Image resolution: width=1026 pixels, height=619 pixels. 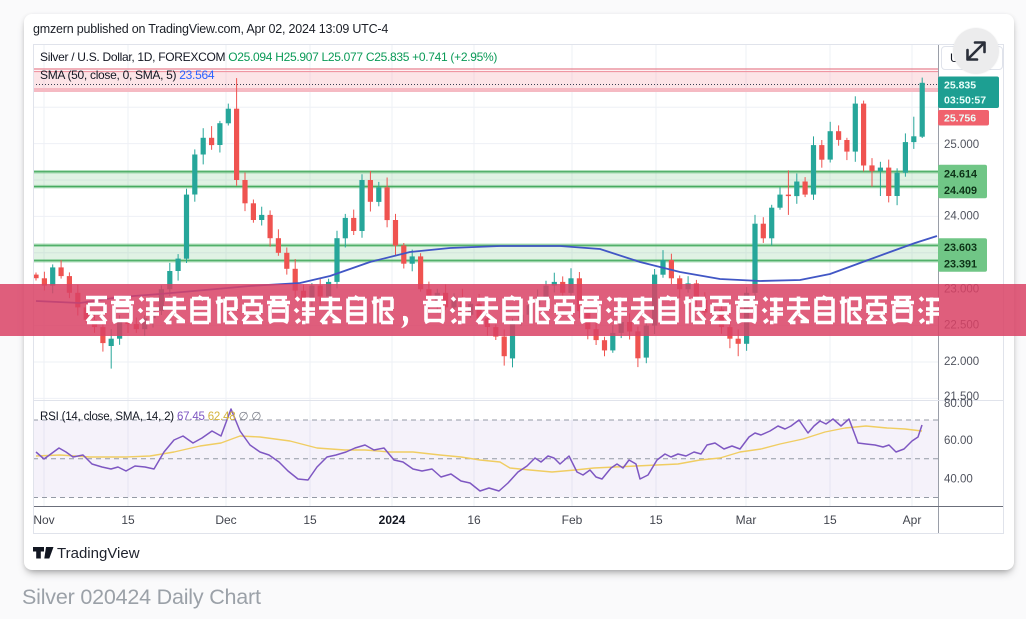 What do you see at coordinates (746, 520) in the screenshot?
I see `svg-text: Mar` at bounding box center [746, 520].